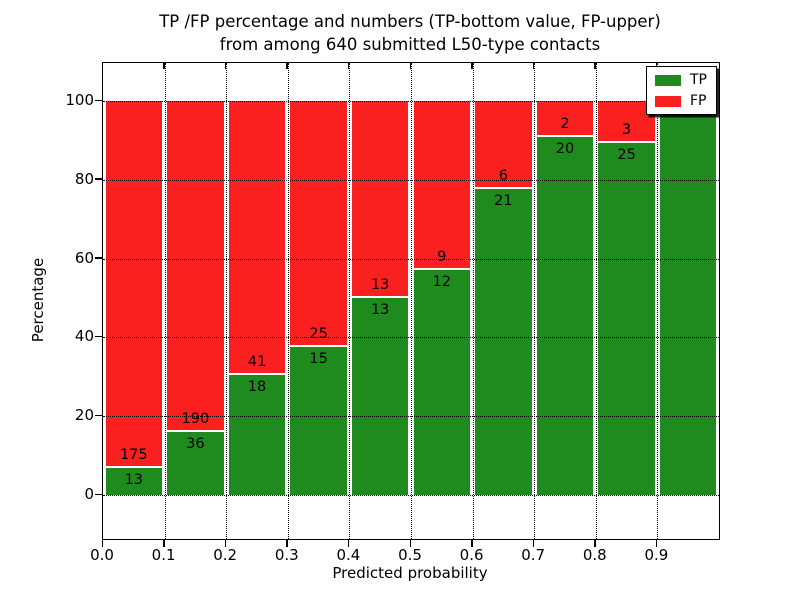 The image size is (800, 600). What do you see at coordinates (668, 101) in the screenshot?
I see `fp-legend-swatch-icon` at bounding box center [668, 101].